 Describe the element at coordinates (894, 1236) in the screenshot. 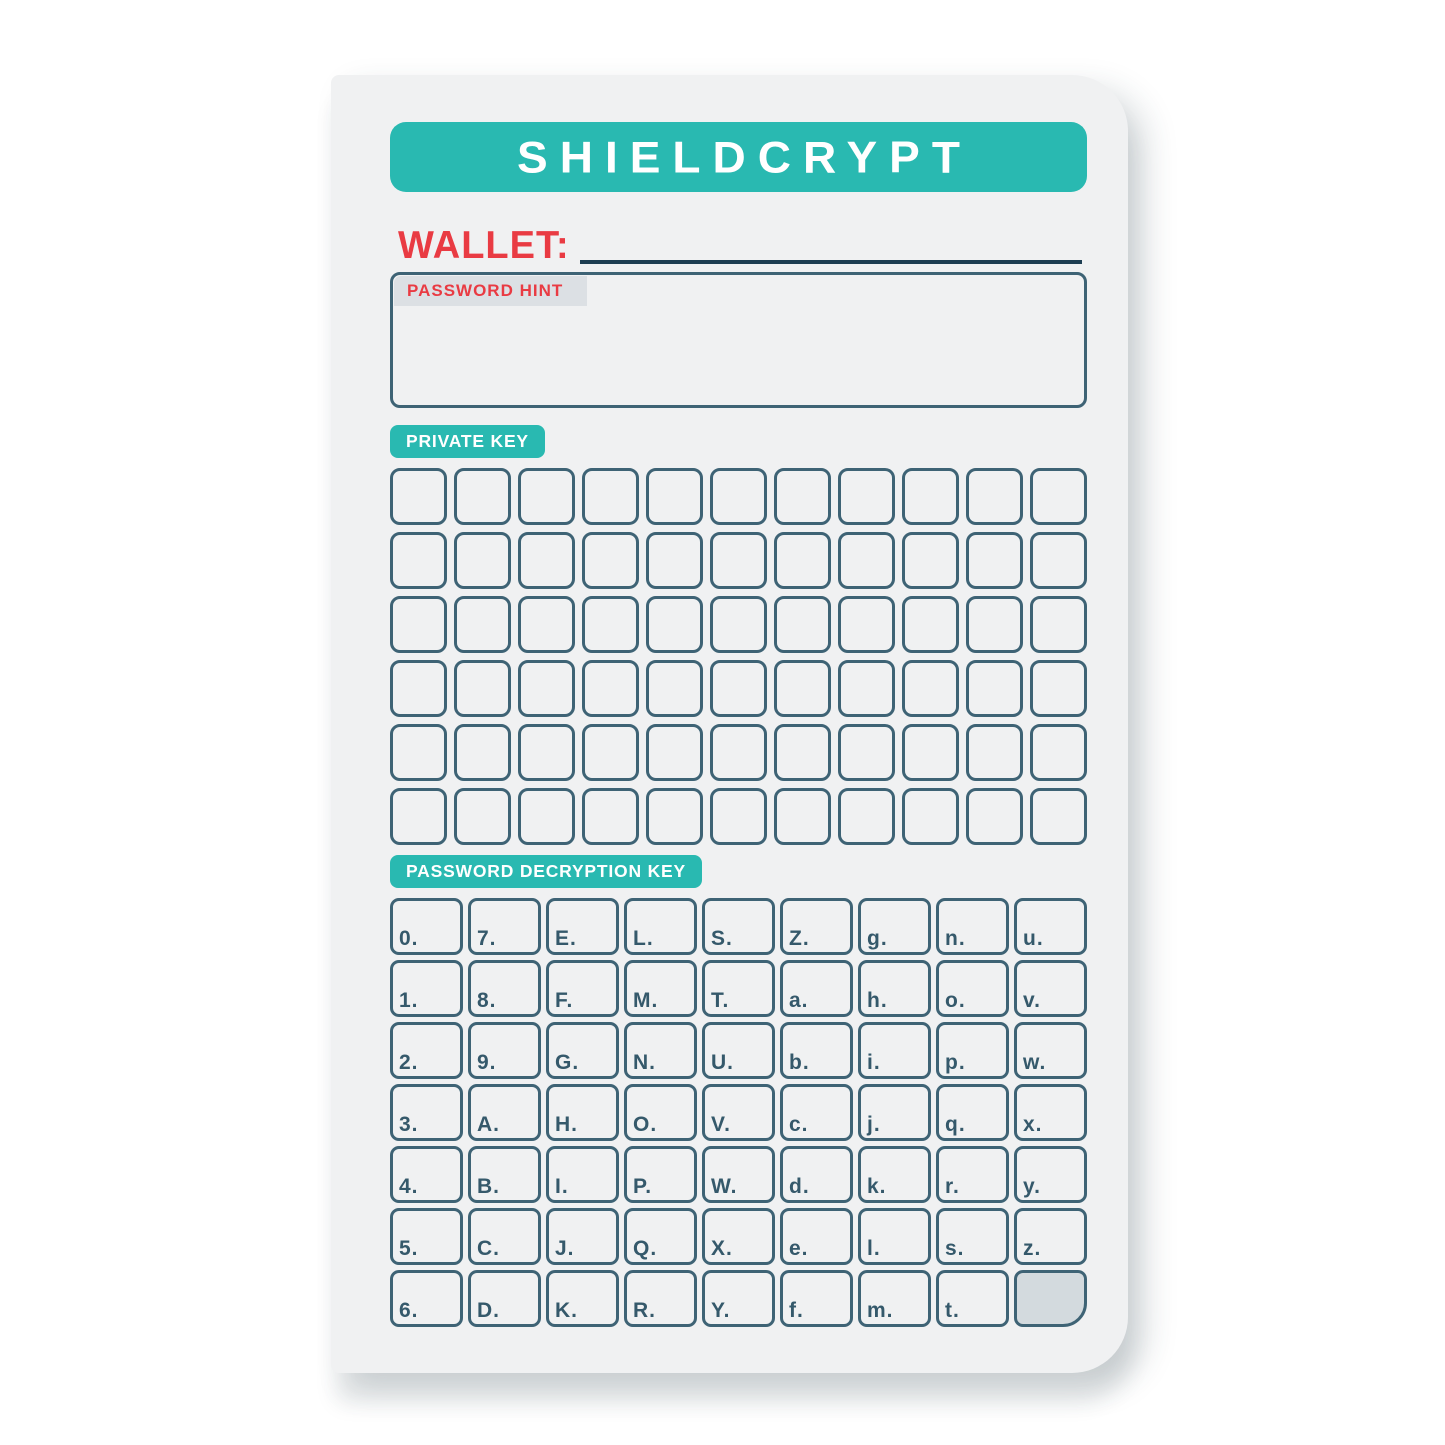

I see `decryption-cell: l.` at that location.